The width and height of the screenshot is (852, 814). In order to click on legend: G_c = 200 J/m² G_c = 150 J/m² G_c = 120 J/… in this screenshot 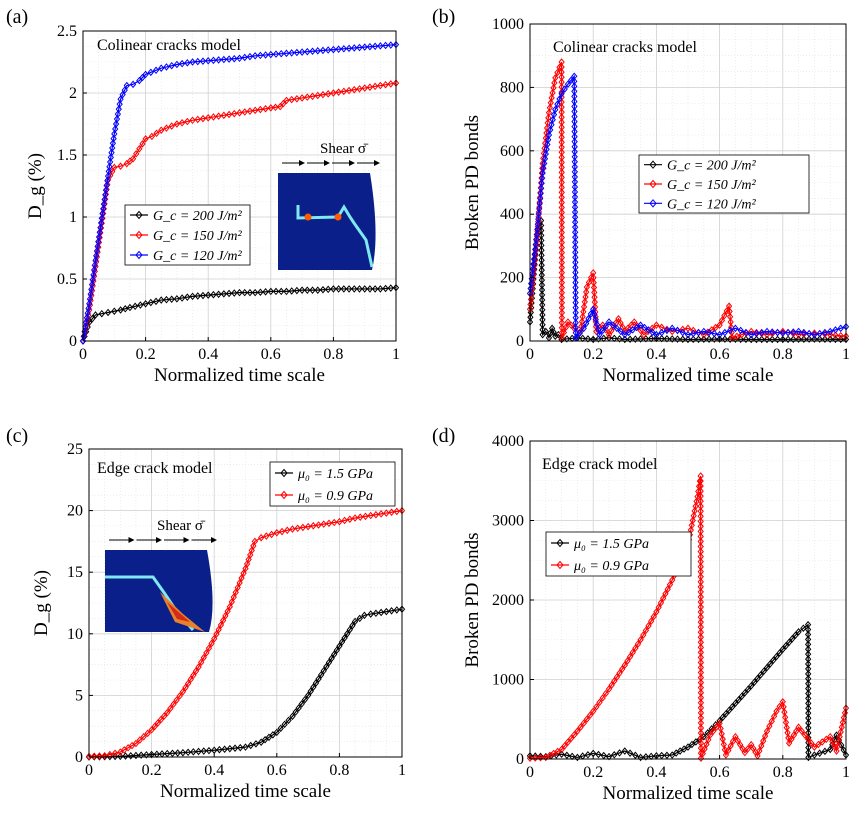, I will do `click(724, 184)`.